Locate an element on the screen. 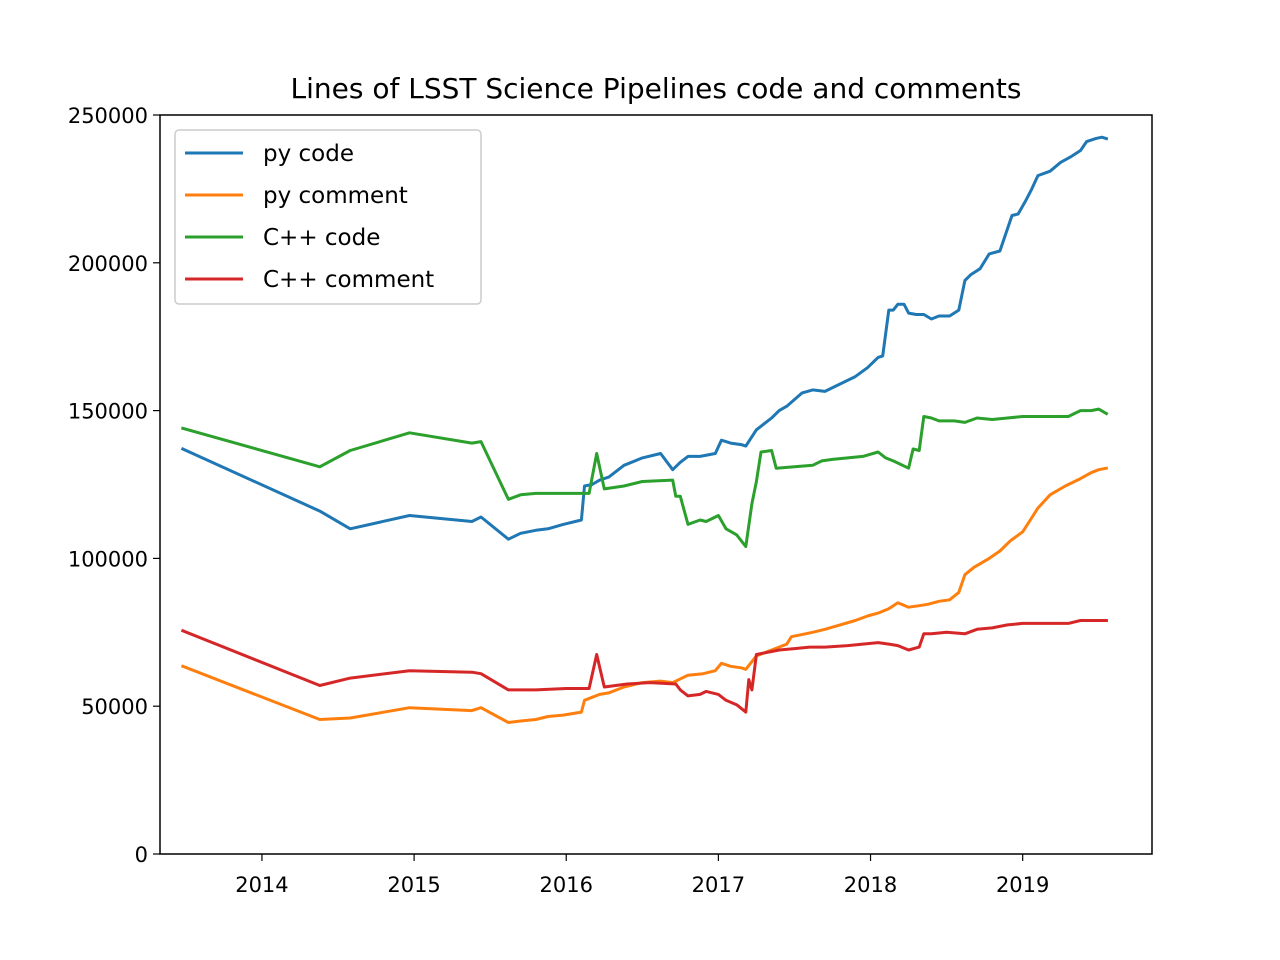  y-tick-label: 250000 is located at coordinates (108, 116).